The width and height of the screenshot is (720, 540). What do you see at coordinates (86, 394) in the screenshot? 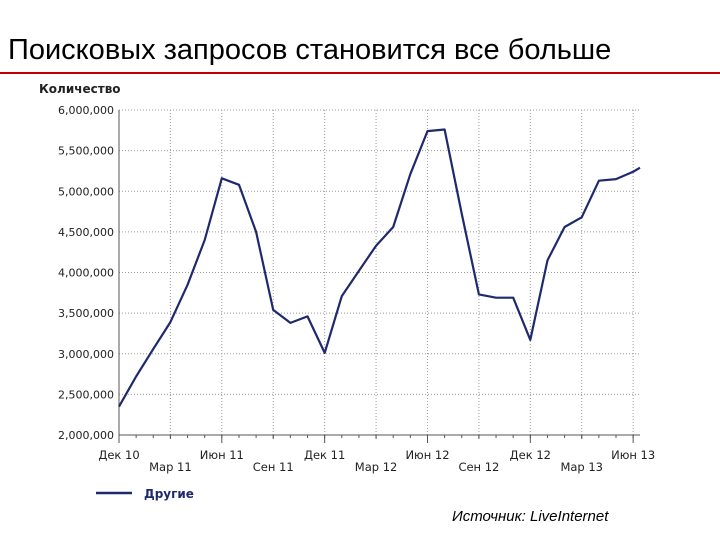
I see `y-tick-label: 2,500,000` at bounding box center [86, 394].